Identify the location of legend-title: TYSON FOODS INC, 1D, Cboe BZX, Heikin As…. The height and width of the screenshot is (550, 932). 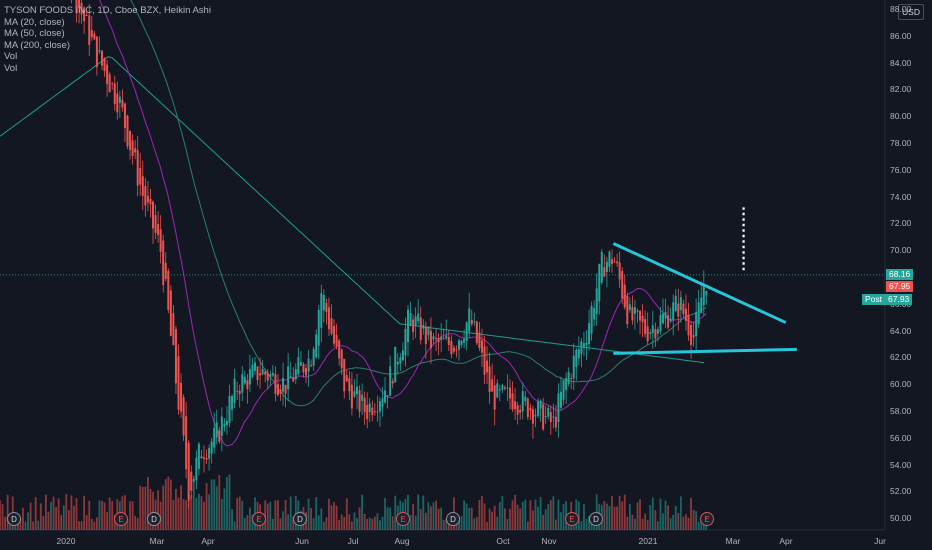
(107, 10).